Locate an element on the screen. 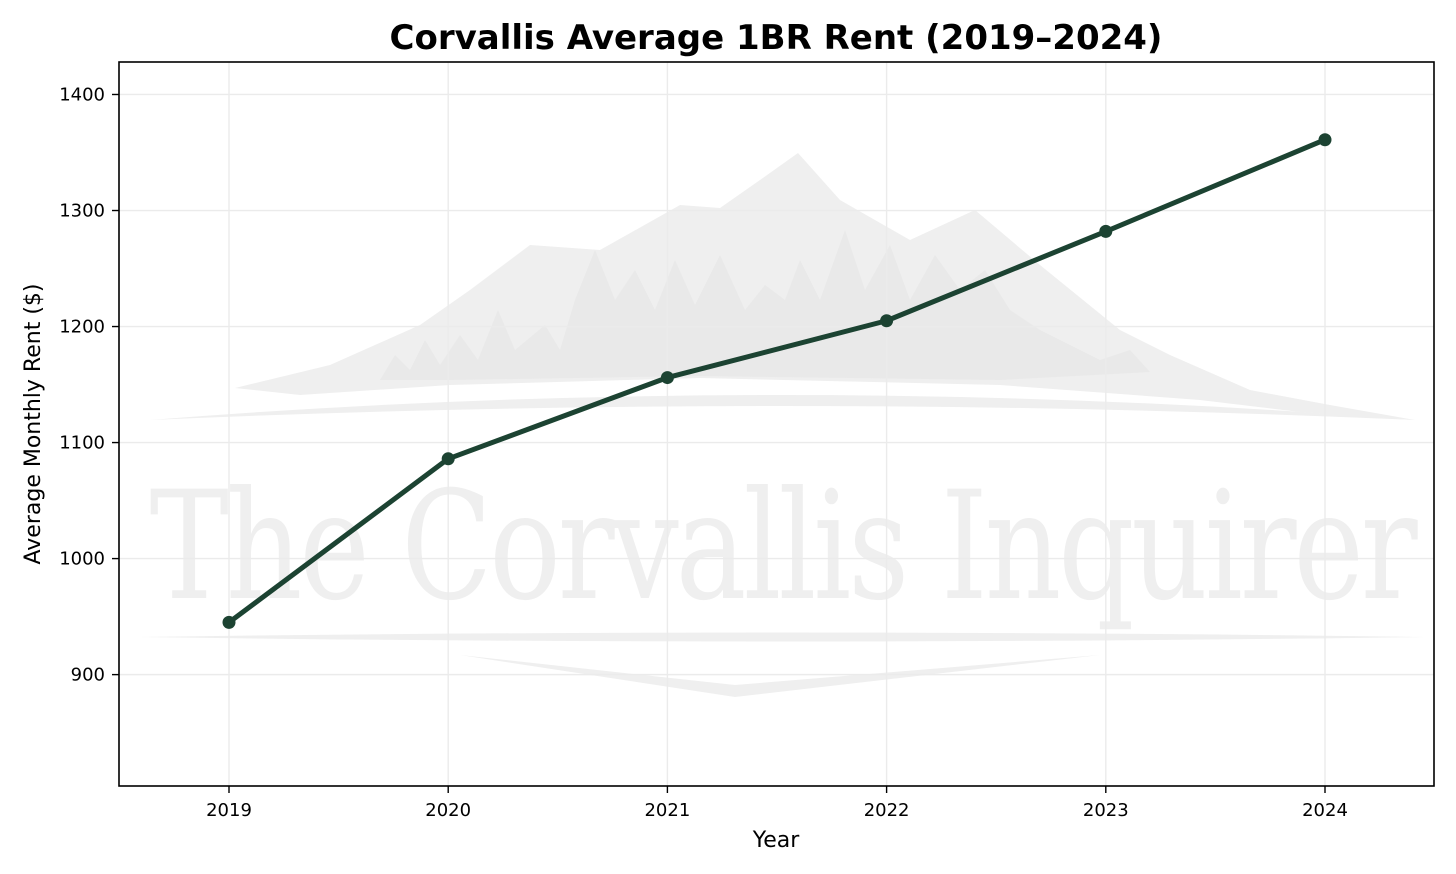 Image resolution: width=1456 pixels, height=874 pixels. x-axis: 2019 2020 2021 2022 2023 2024 is located at coordinates (777, 803).